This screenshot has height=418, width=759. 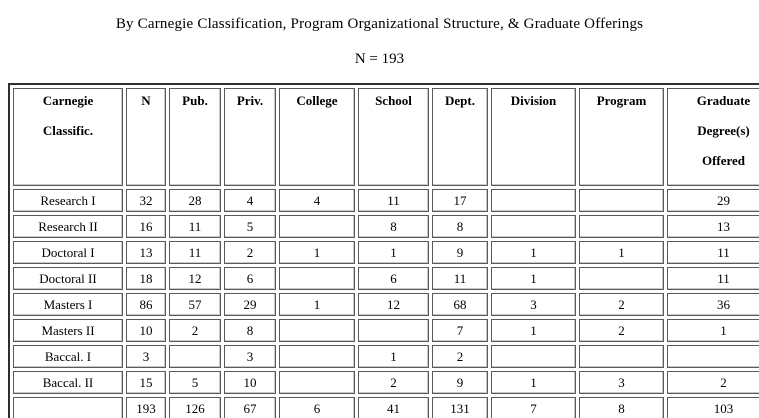 What do you see at coordinates (621, 137) in the screenshot?
I see `column-header: Program` at bounding box center [621, 137].